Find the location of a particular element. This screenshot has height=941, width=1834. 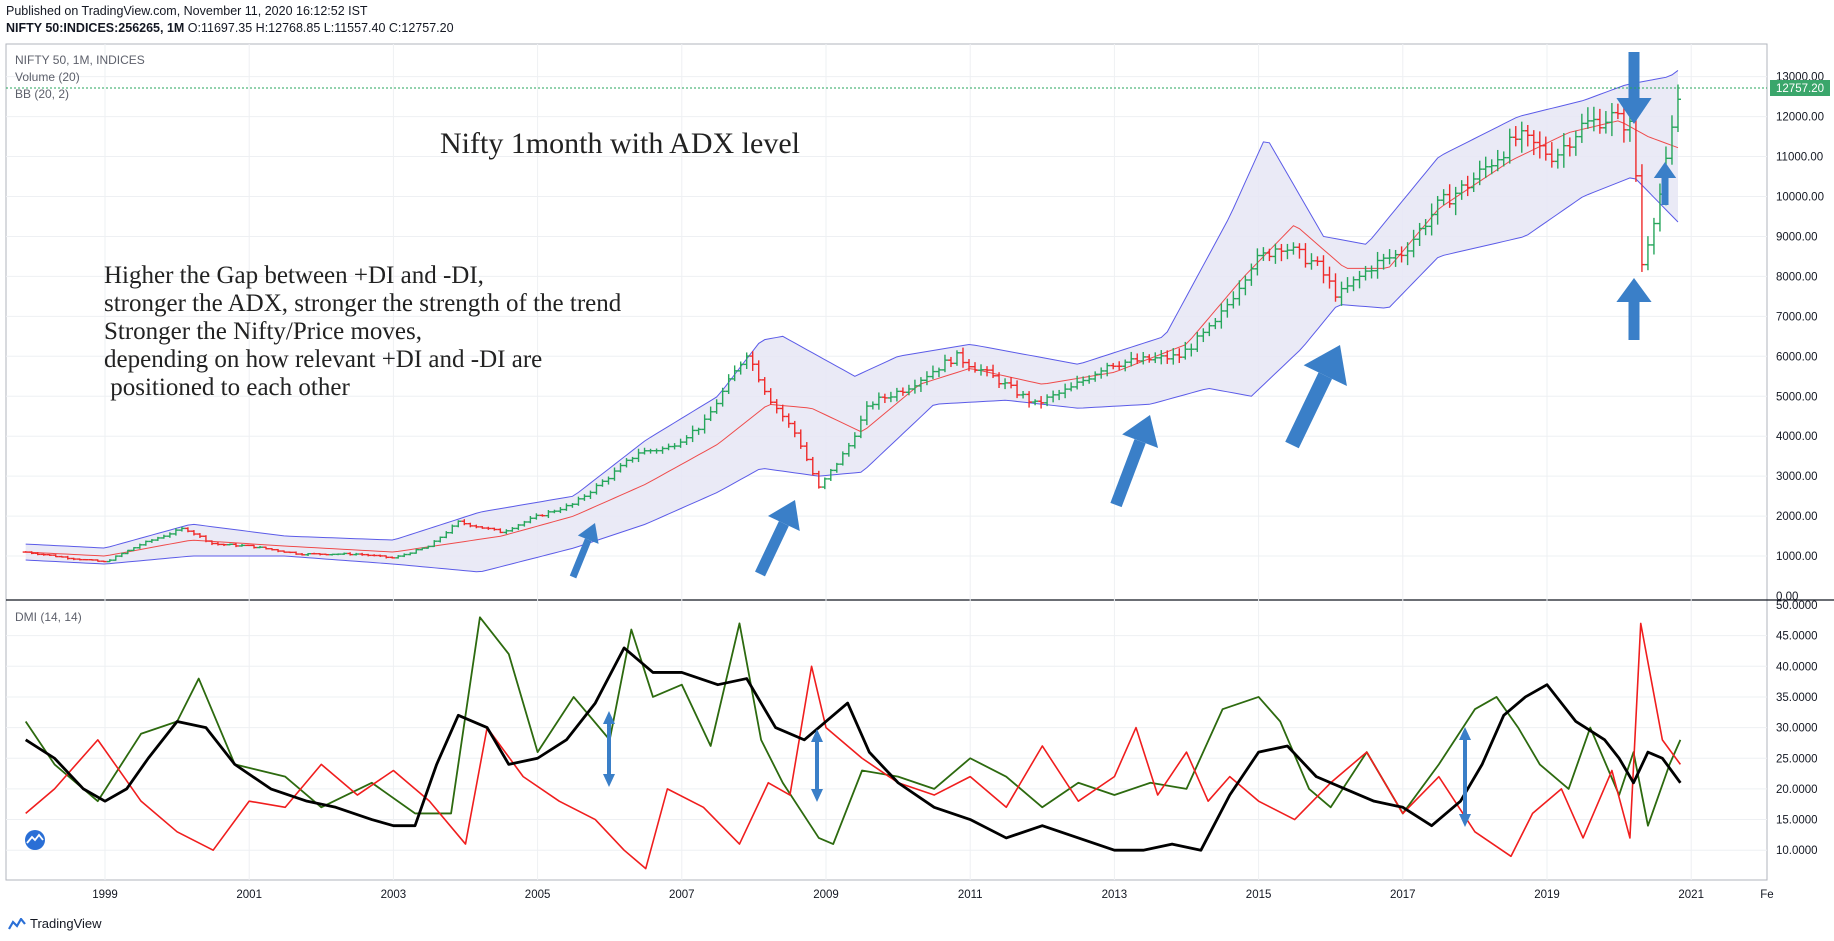

dmi-double-arrow-2009-bottom is located at coordinates (817, 795).